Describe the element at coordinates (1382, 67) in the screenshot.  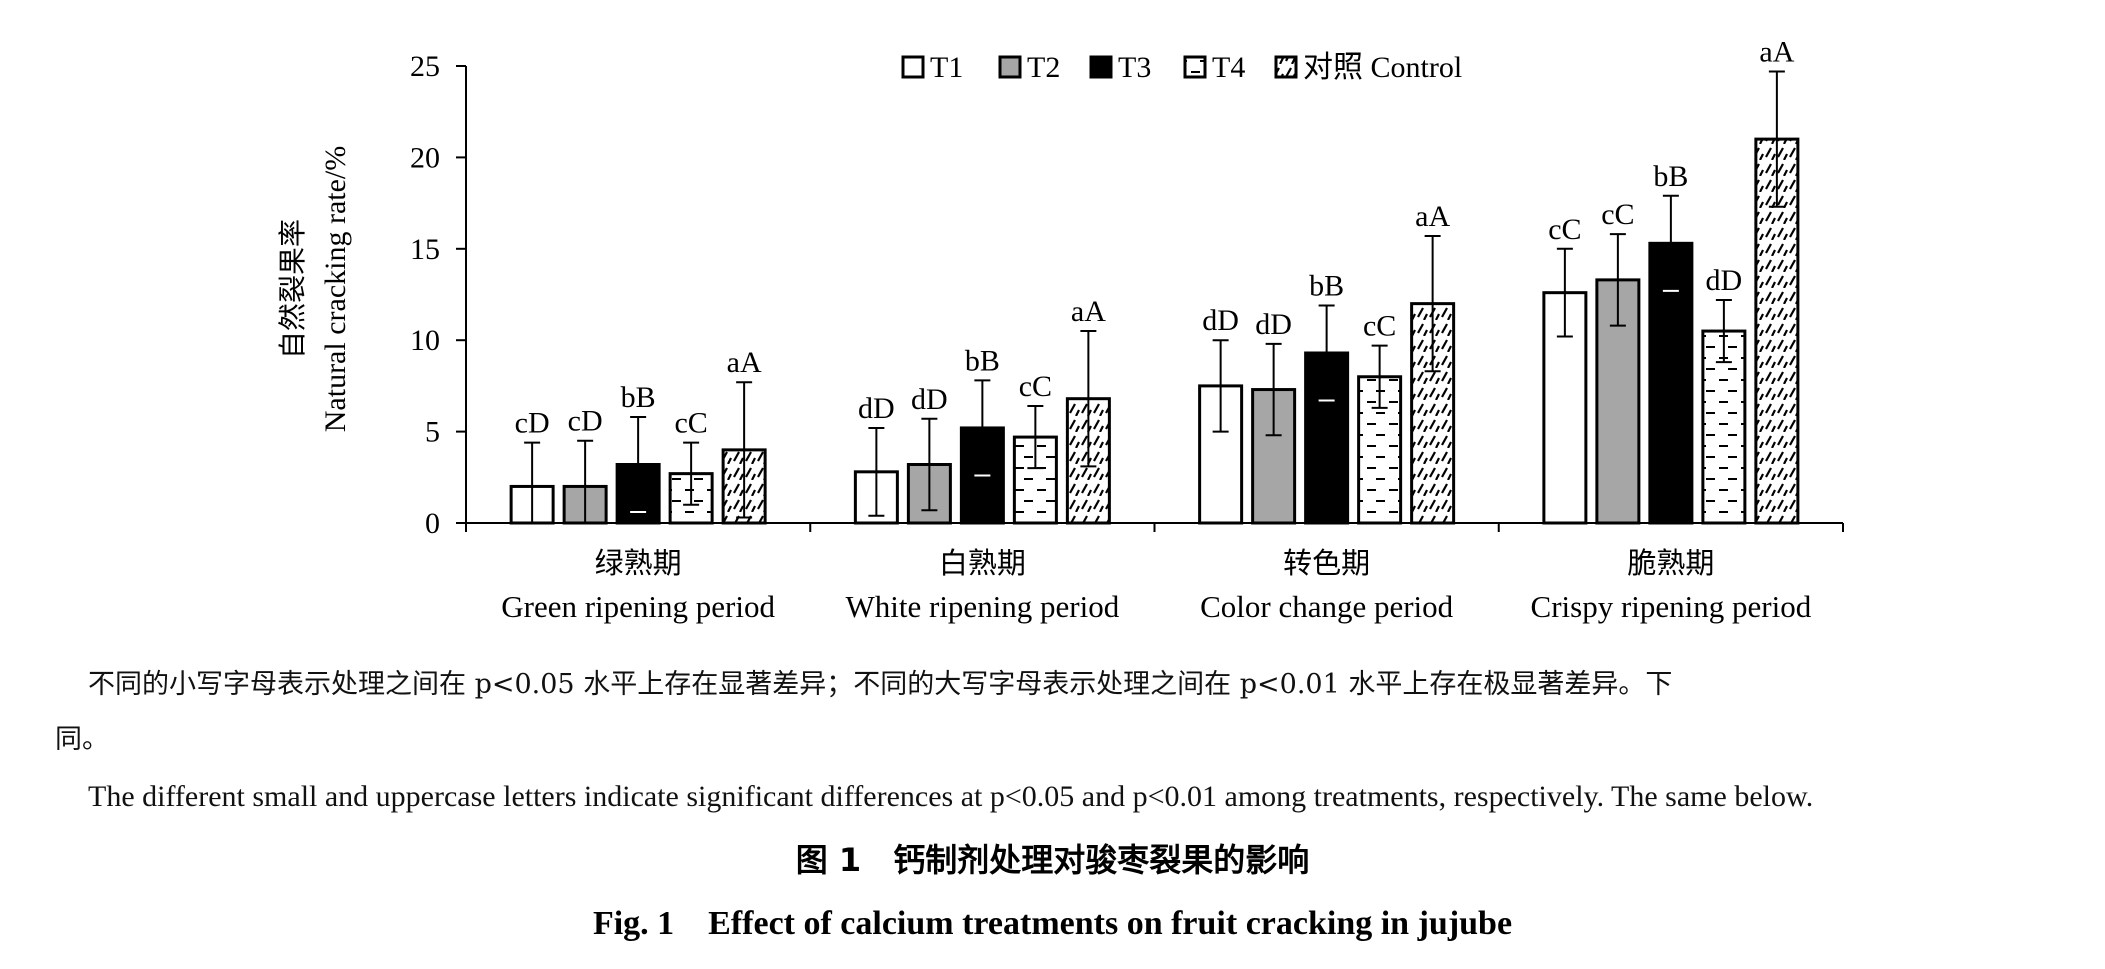
I see `legend-label: 对照 Control` at that location.